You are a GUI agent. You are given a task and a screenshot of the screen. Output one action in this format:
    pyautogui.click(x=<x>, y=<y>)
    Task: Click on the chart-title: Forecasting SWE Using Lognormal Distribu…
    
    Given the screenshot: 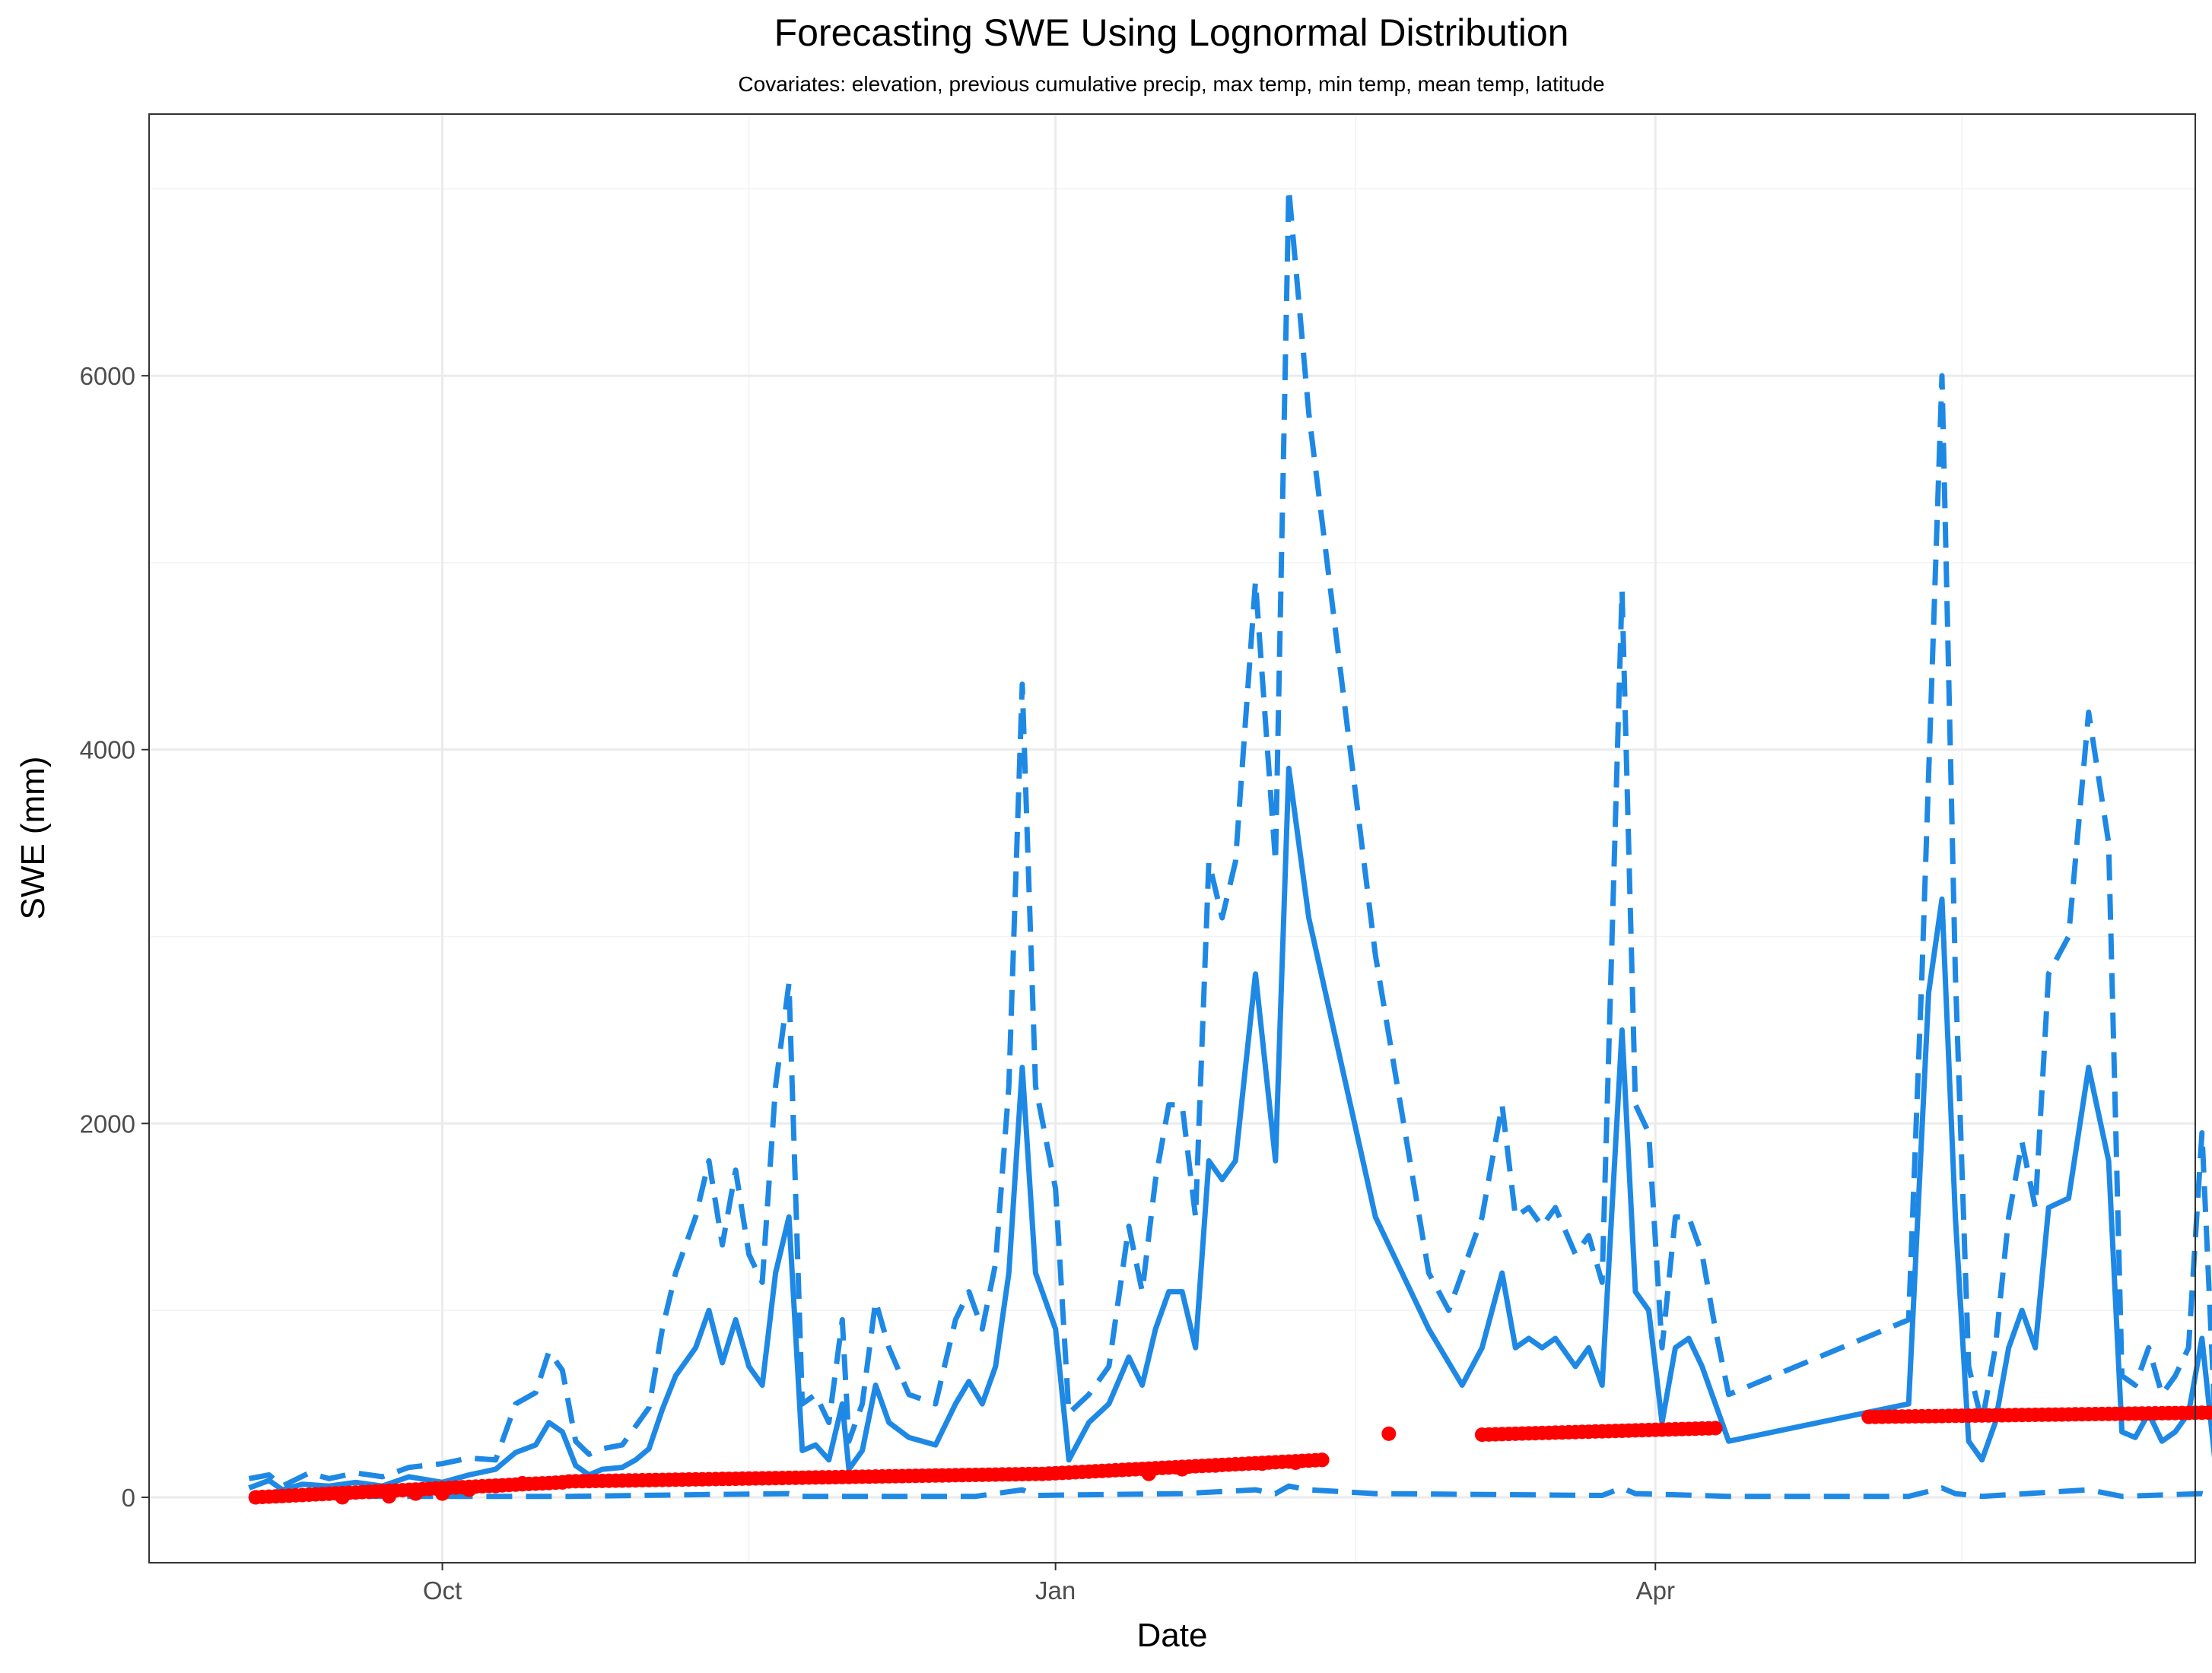 What is the action you would take?
    pyautogui.click(x=1171, y=32)
    